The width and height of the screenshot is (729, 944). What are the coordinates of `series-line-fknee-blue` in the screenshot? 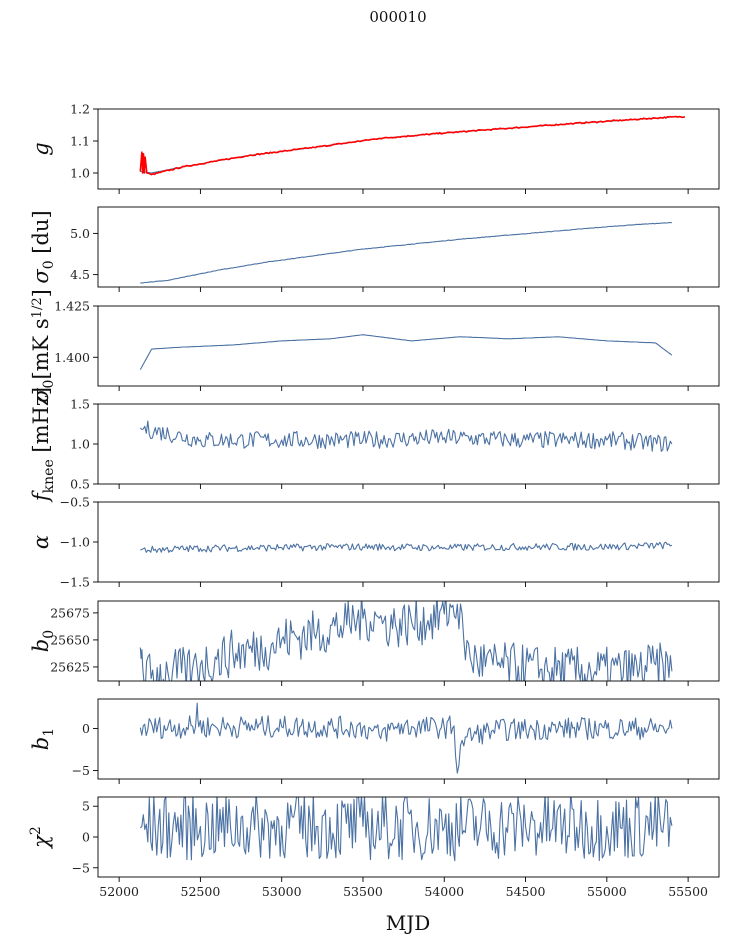 It's located at (406, 436).